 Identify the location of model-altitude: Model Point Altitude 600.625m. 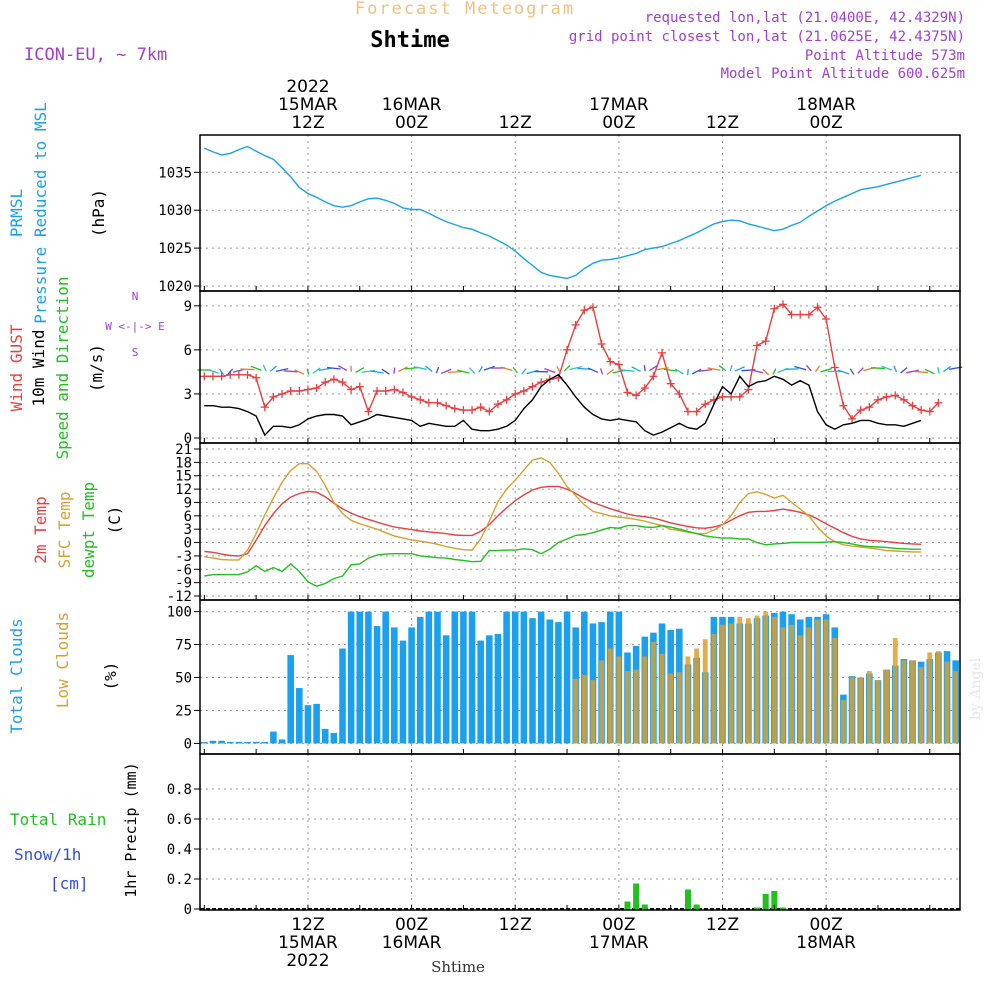
(843, 74).